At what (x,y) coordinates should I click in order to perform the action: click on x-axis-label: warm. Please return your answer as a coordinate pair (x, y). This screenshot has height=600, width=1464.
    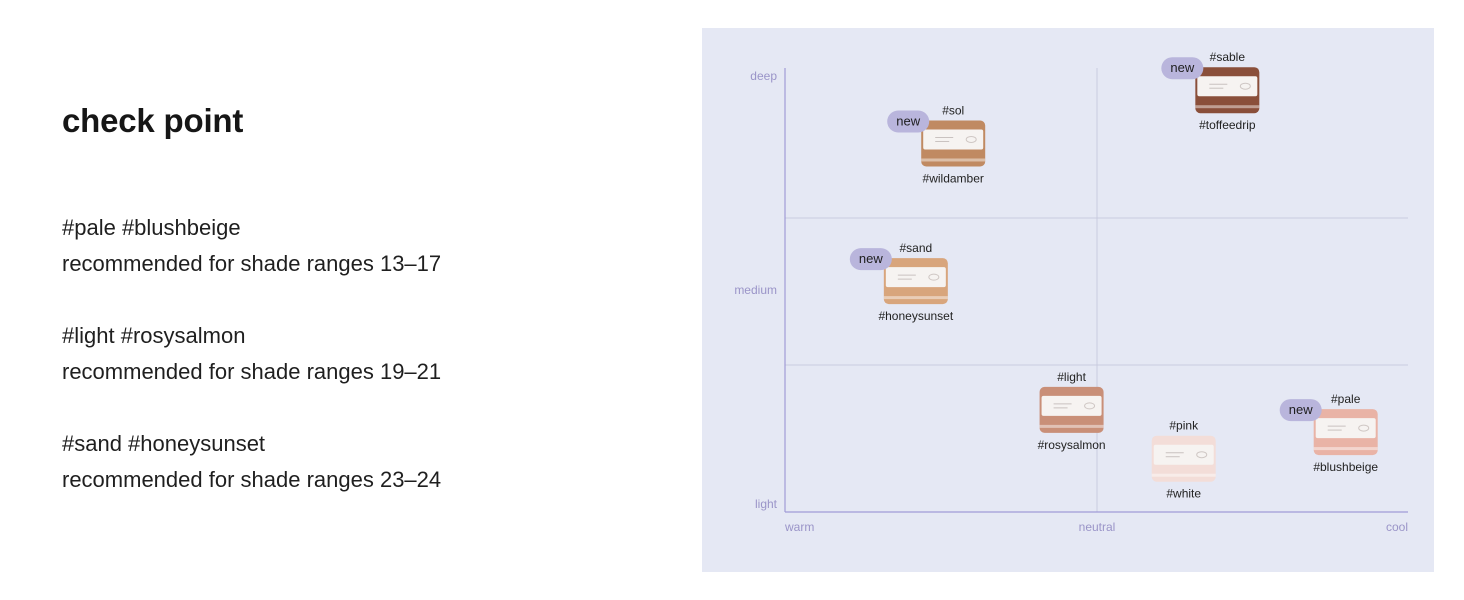
    Looking at the image, I should click on (799, 527).